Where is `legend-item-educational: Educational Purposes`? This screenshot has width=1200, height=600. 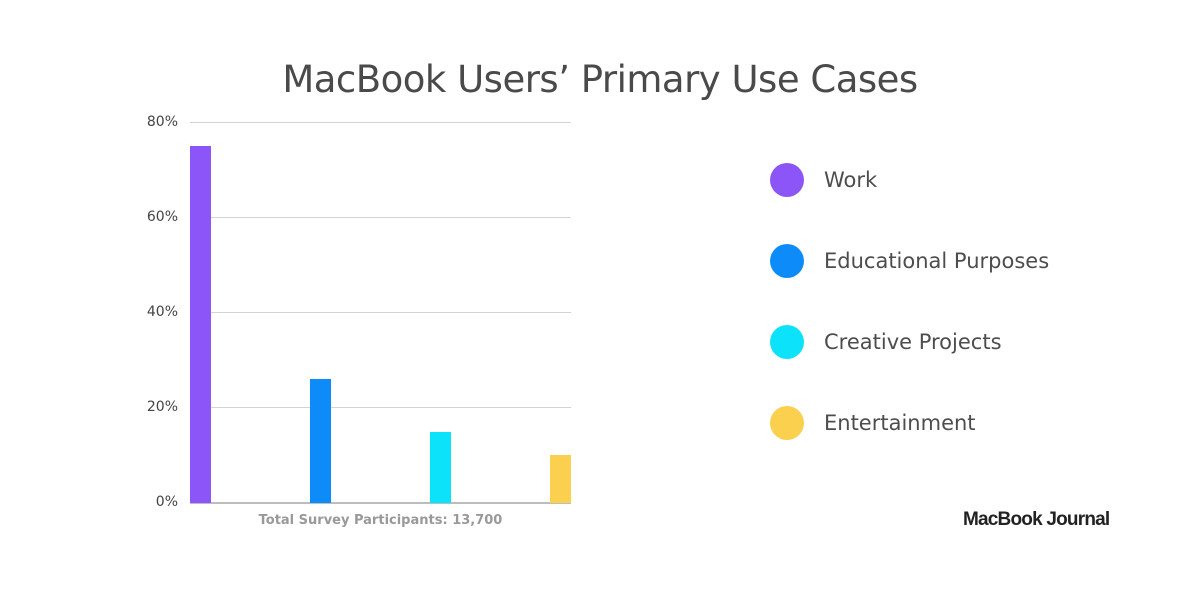 legend-item-educational: Educational Purposes is located at coordinates (909, 261).